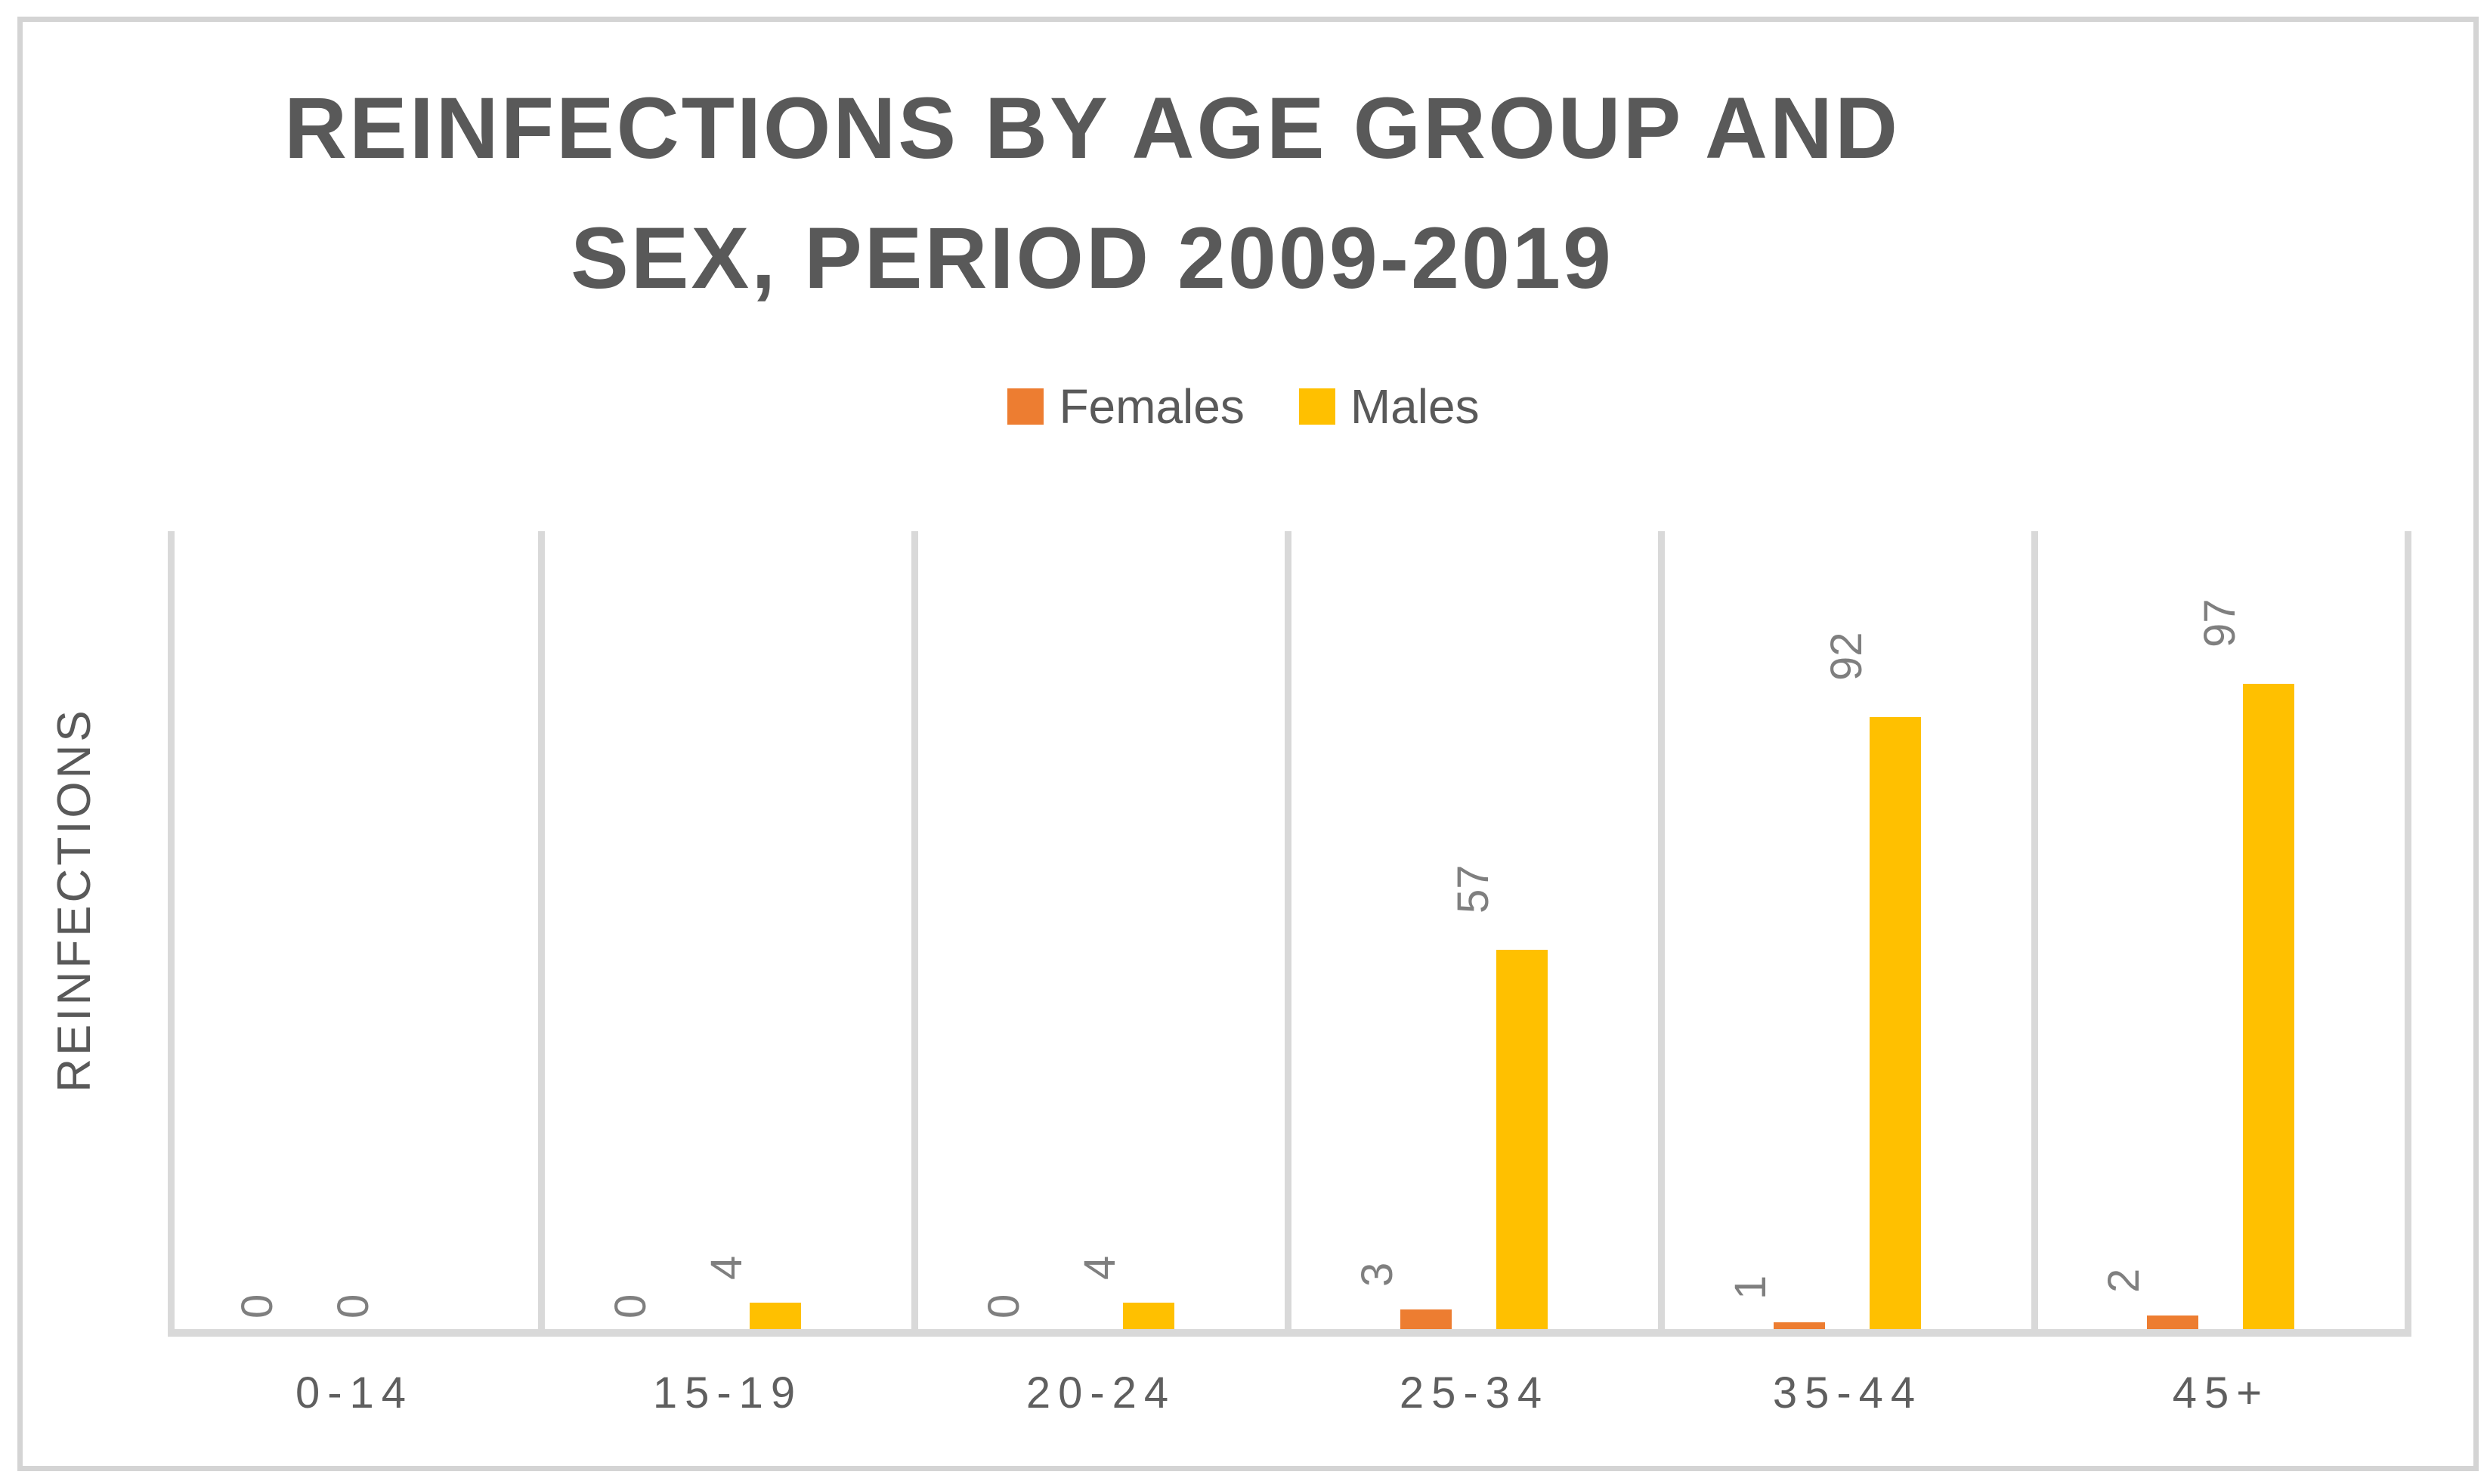  Describe the element at coordinates (257, 1306) in the screenshot. I see `data-label-females-0-14: 0` at that location.